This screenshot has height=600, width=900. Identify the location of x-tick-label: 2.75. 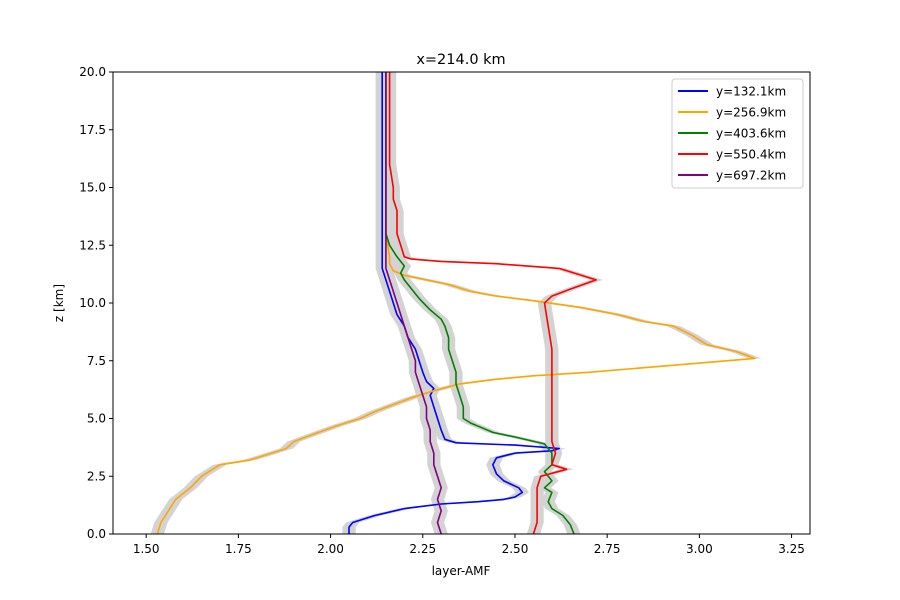
(607, 549).